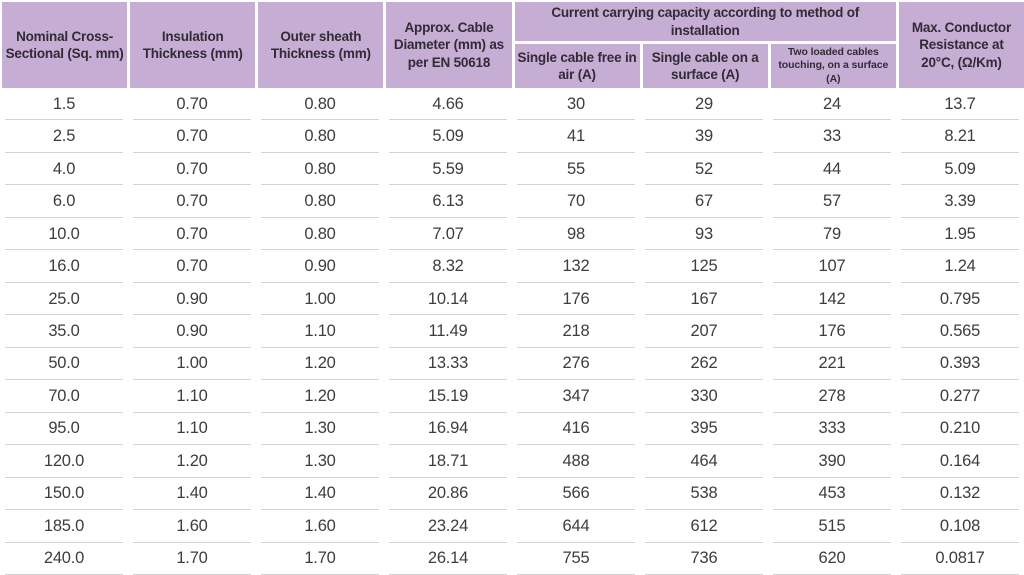  What do you see at coordinates (576, 332) in the screenshot?
I see `table-cell: 218` at bounding box center [576, 332].